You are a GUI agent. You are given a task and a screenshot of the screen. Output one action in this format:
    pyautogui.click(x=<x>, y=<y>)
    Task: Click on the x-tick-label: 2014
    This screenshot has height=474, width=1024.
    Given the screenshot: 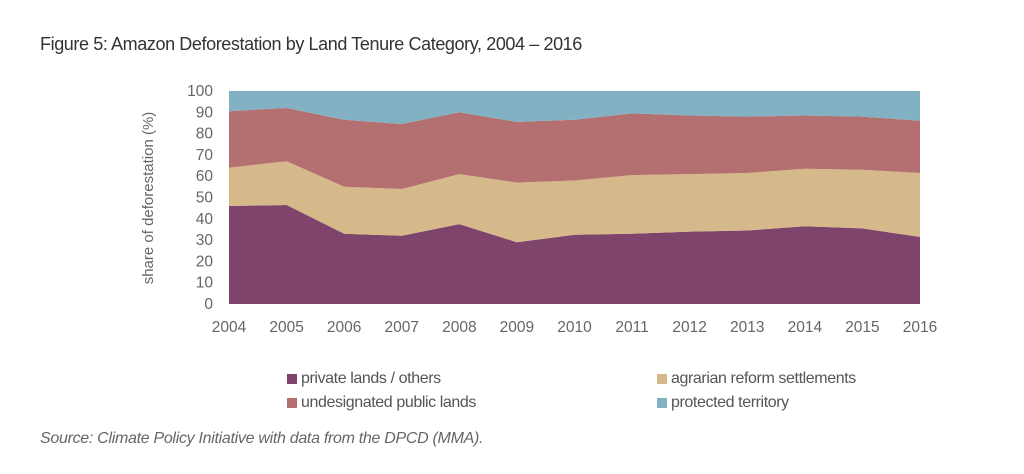 What is the action you would take?
    pyautogui.click(x=805, y=327)
    